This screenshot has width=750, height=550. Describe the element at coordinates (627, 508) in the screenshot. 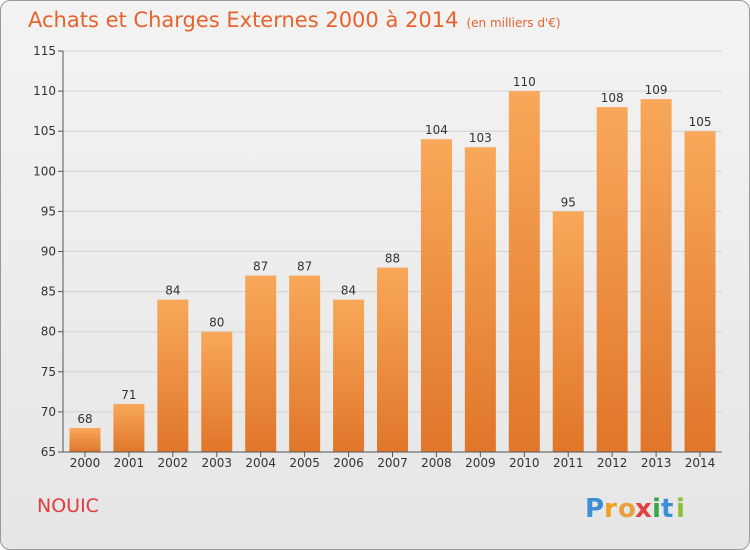

I see `svg-text: o` at that location.